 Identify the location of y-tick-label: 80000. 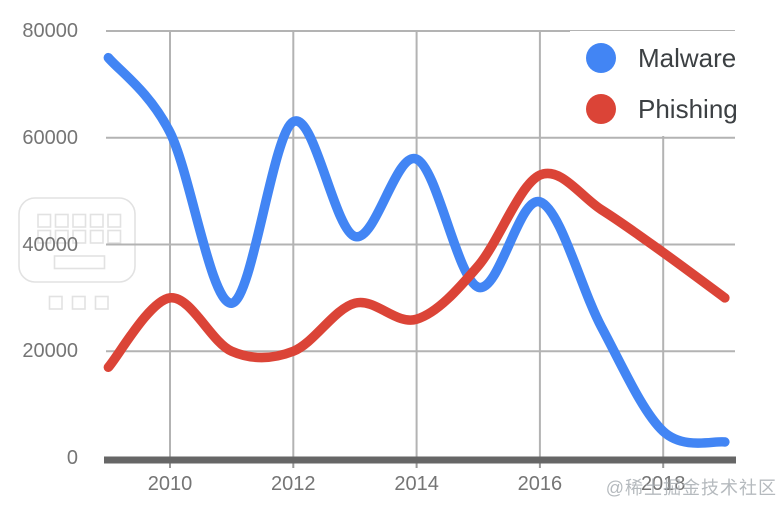
(50, 31).